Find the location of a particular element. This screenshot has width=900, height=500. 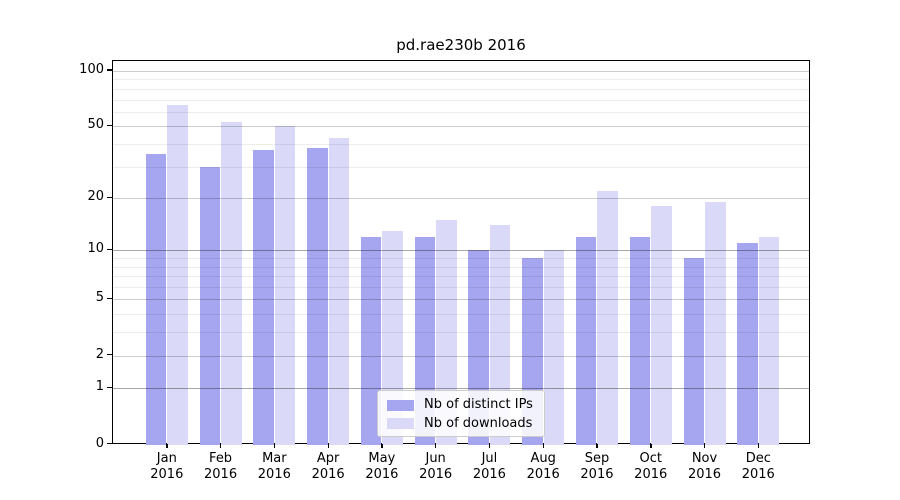

x-tick-label-nov: Nov 2016 is located at coordinates (704, 466).